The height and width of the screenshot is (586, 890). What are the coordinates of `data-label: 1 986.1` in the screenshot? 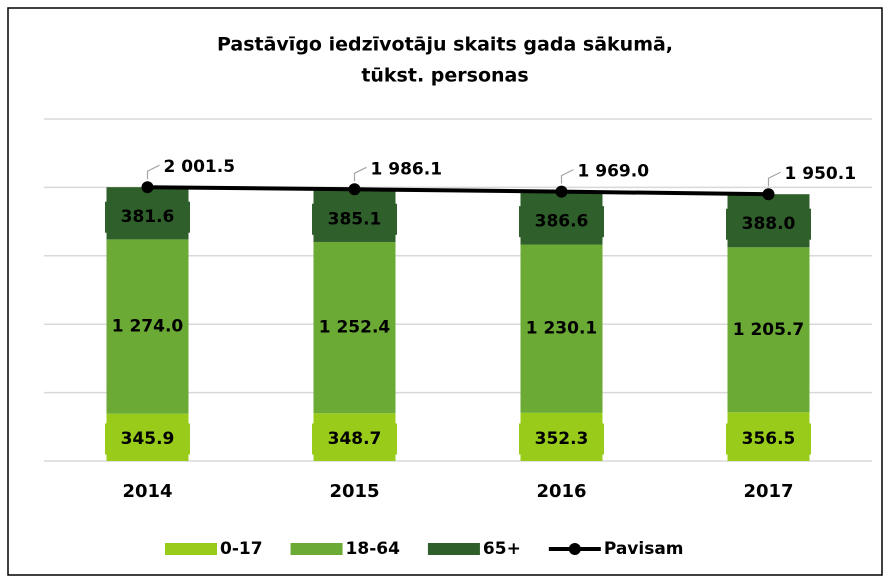 It's located at (407, 169).